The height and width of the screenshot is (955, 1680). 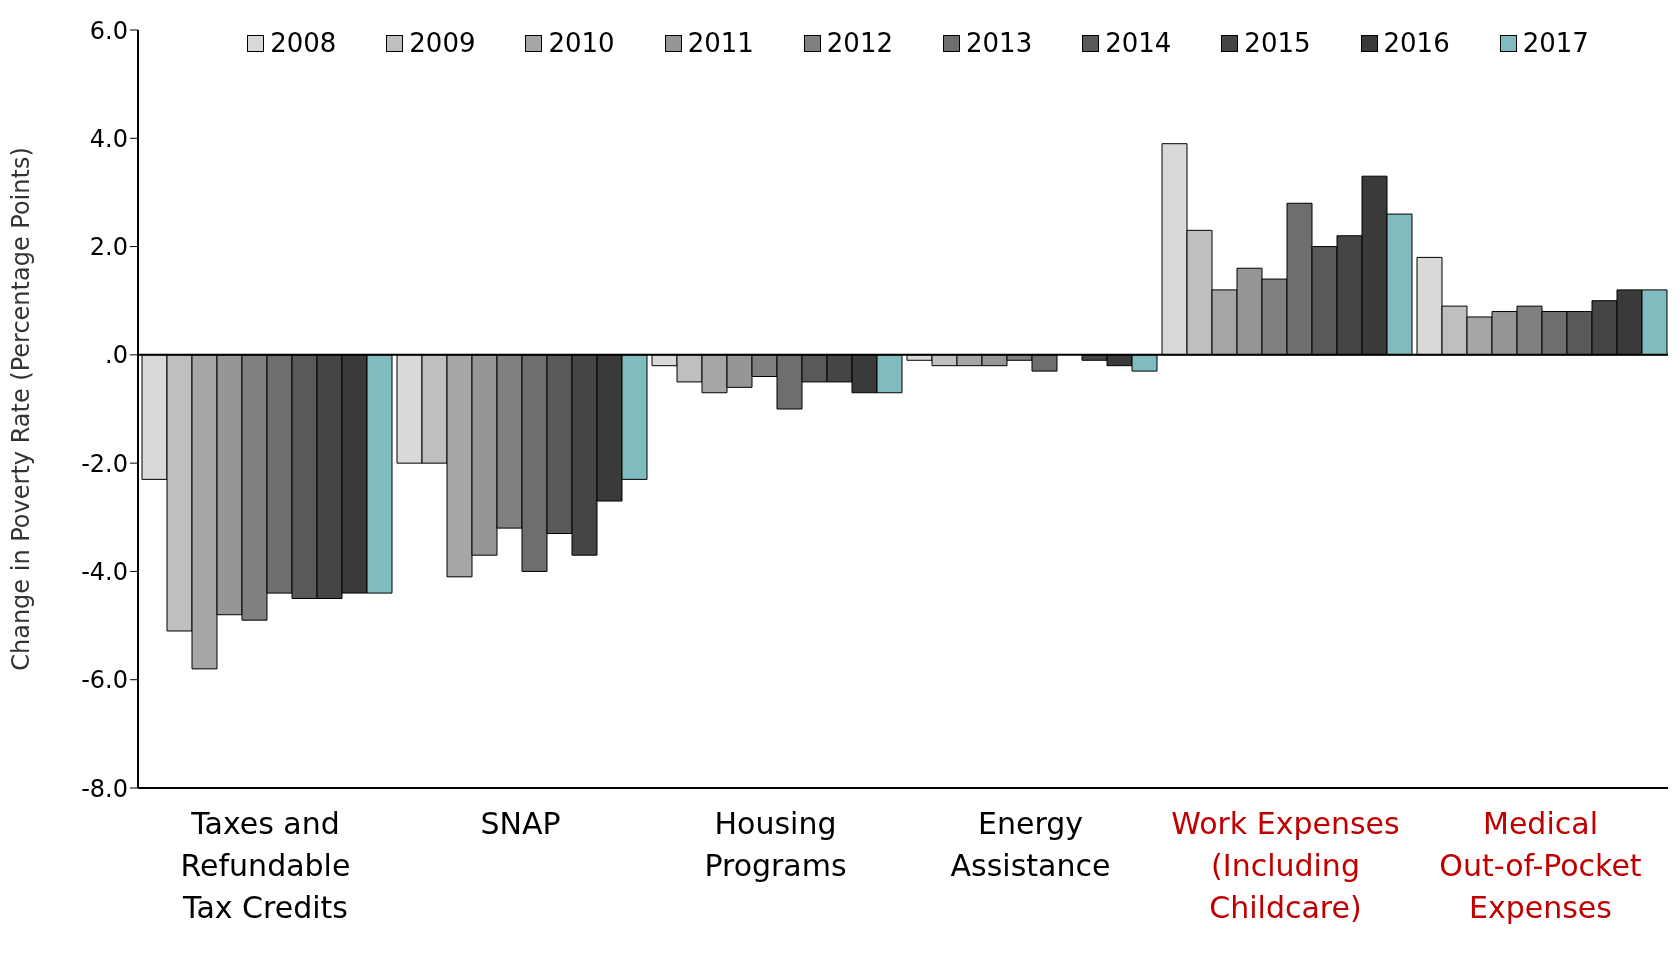 What do you see at coordinates (104, 680) in the screenshot?
I see `y-tick-label: -6.0` at bounding box center [104, 680].